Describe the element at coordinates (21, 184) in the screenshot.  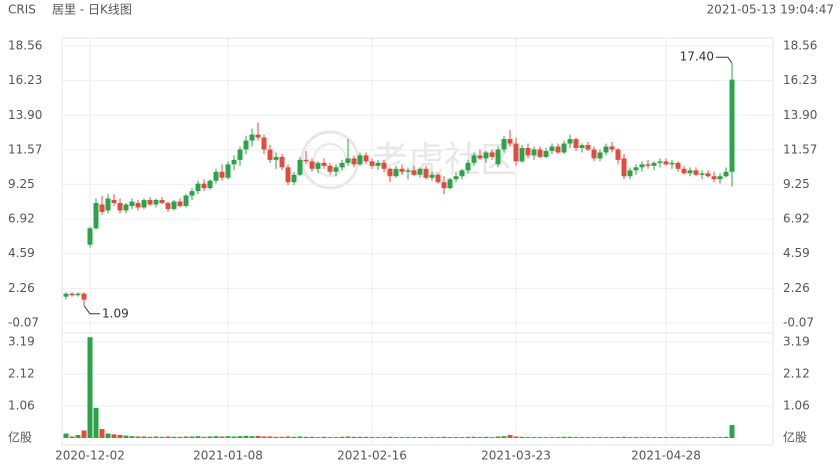
I see `y-tick-label: 9.25` at that location.